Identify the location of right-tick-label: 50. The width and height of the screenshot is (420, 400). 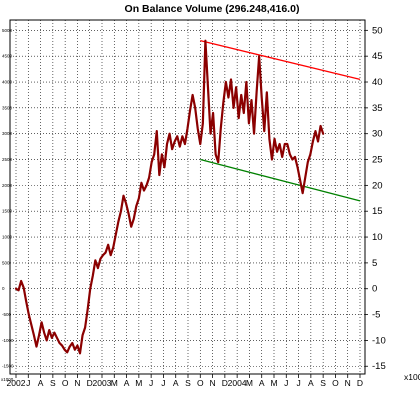
(377, 30).